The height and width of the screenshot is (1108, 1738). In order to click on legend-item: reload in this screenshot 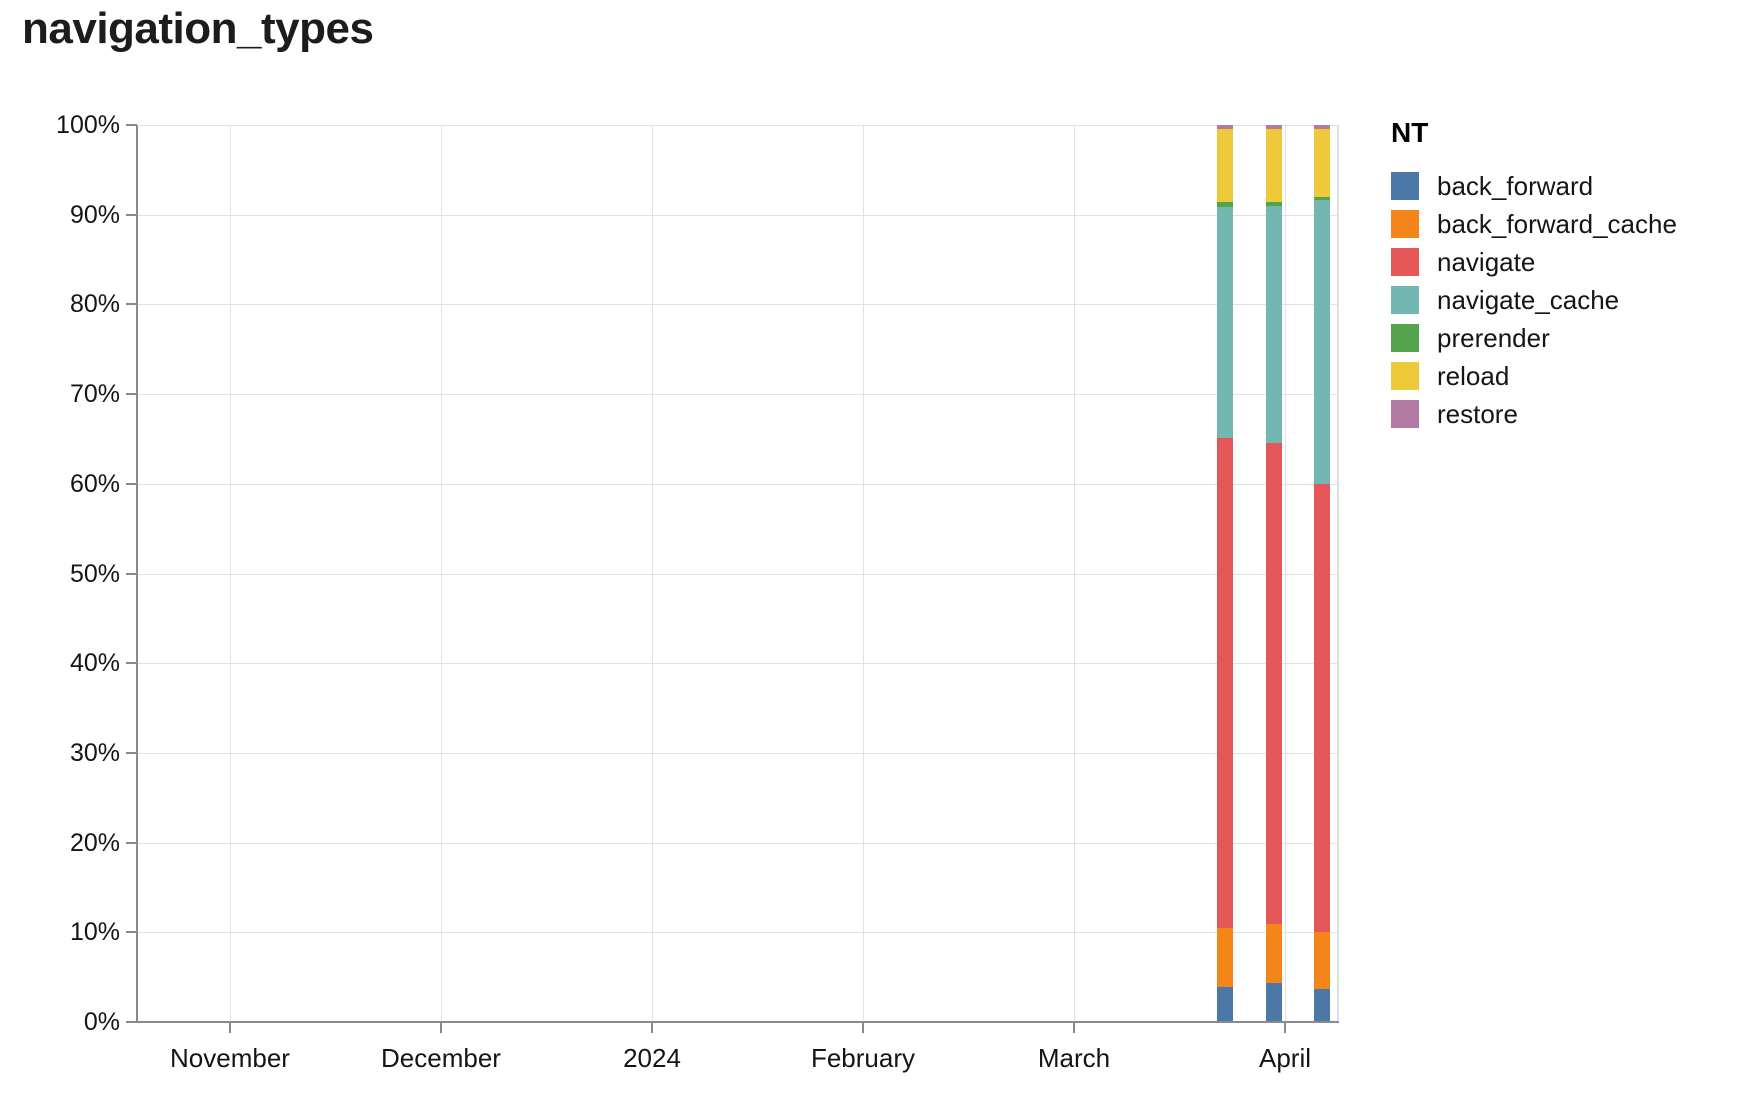, I will do `click(1534, 375)`.